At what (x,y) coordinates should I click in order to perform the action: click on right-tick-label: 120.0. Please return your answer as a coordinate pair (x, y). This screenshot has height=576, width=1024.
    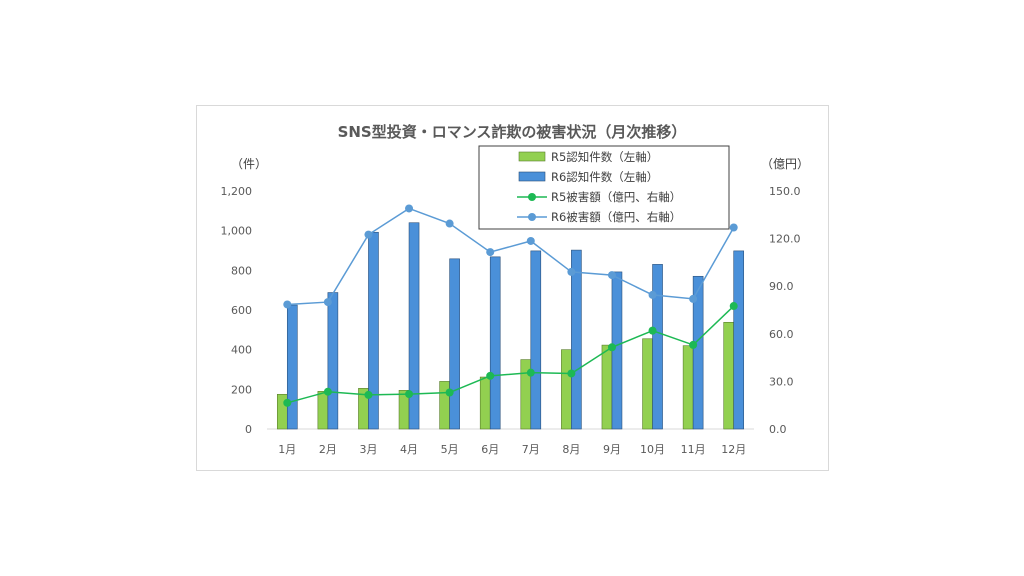
    Looking at the image, I should click on (785, 239).